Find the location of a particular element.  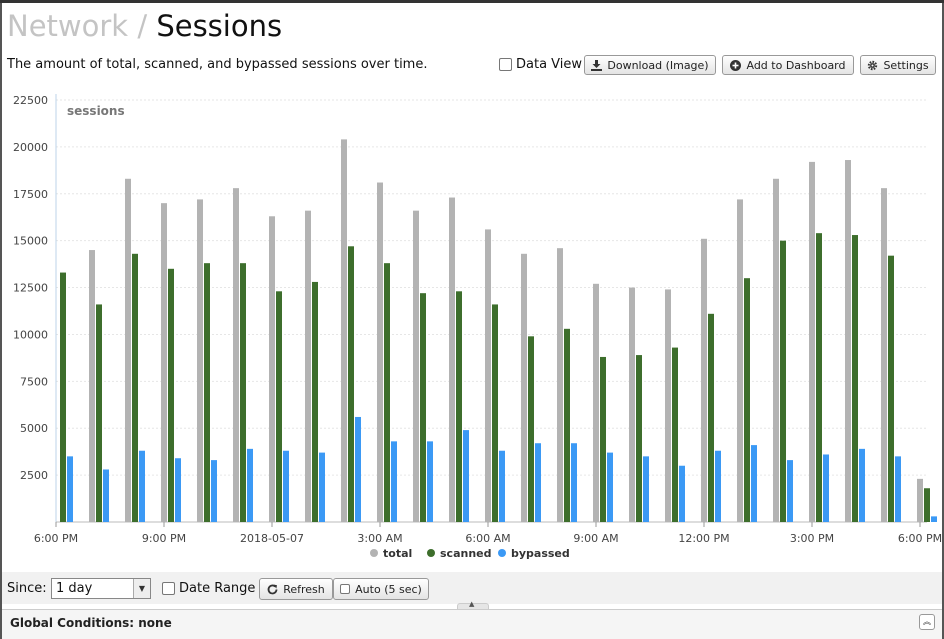

y-tick-label: 15000 is located at coordinates (30, 241).